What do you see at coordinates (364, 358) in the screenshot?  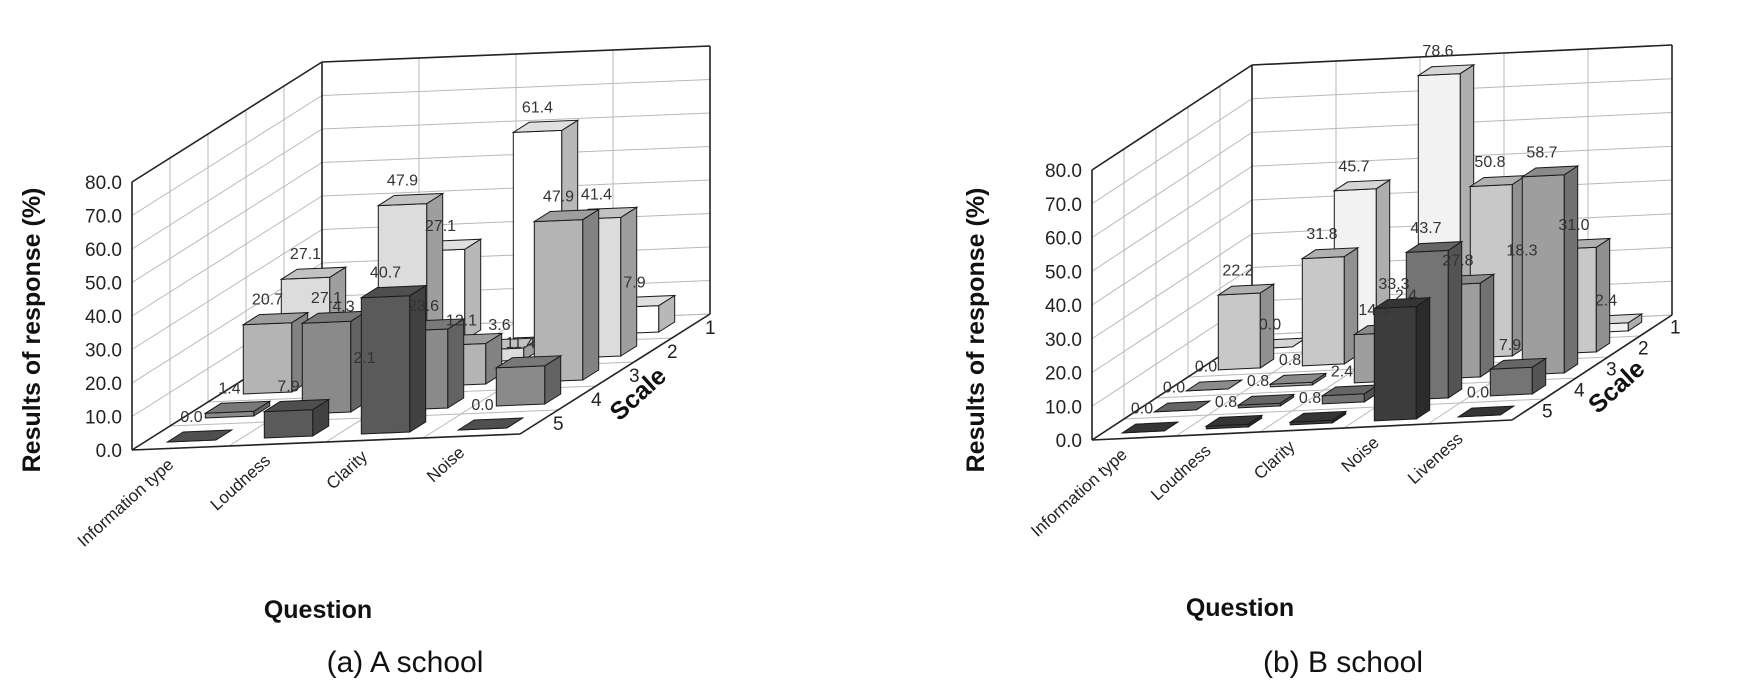 I see `data-label: 2.1` at bounding box center [364, 358].